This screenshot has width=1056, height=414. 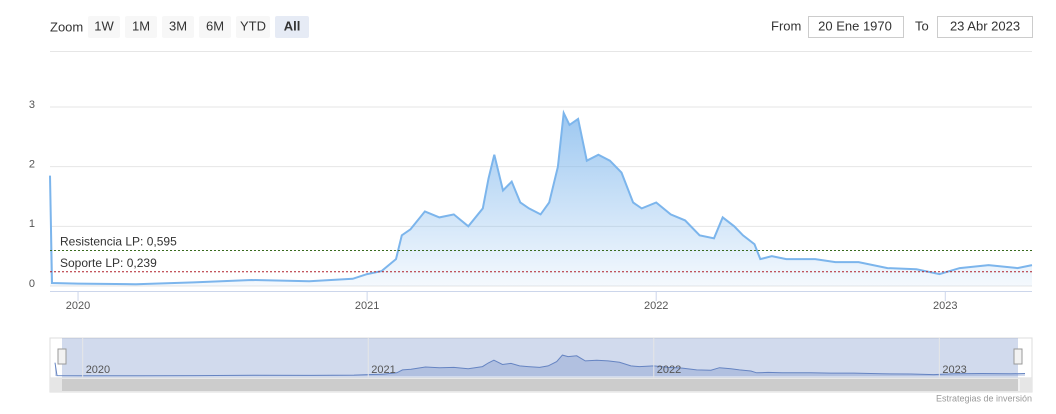 I want to click on zoom-button-label: 1M, so click(x=141, y=25).